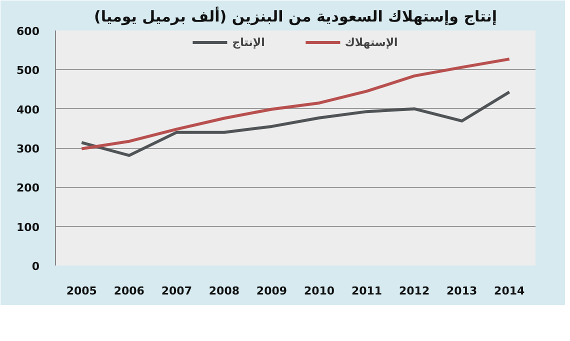 The image size is (570, 341). I want to click on chart-title: إنتاج وإستهلاك السعودية من البنزين (ألف برميل يوميا), so click(296, 16).